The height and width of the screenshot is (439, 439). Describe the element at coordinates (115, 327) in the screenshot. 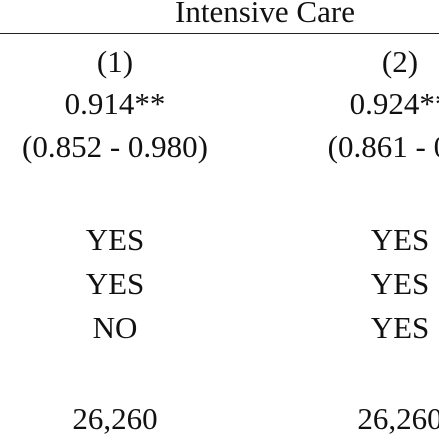

I see `column-1-control-3: NO` at that location.